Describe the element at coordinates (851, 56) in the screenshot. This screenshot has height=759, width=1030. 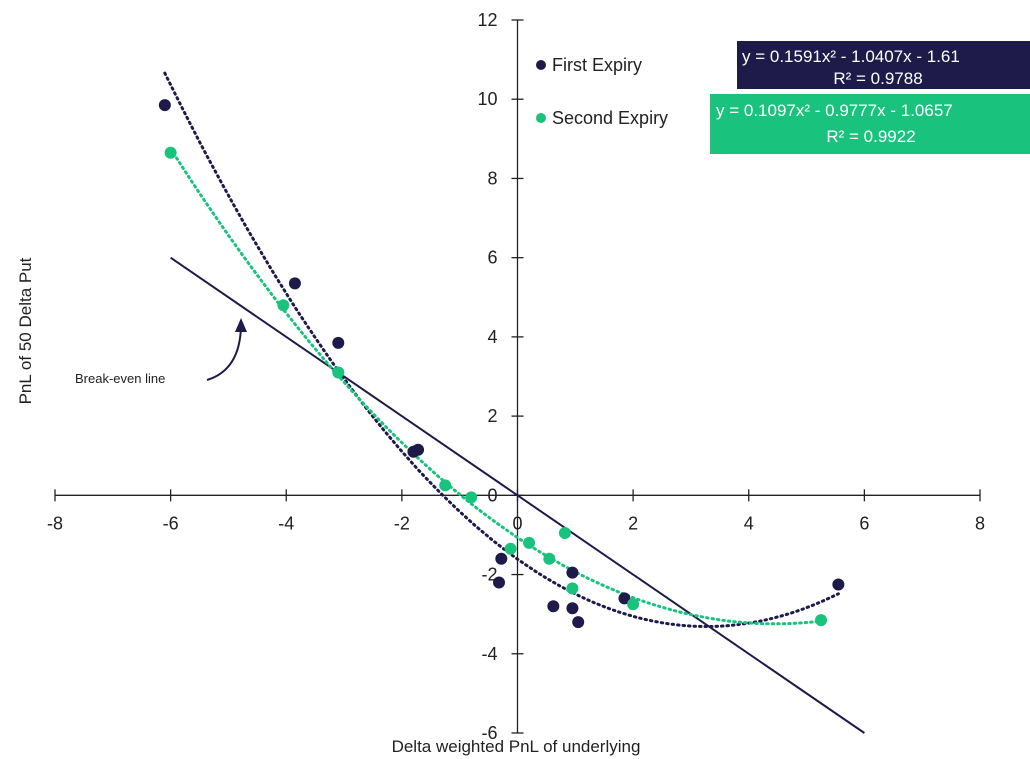
I see `equation-first-expiry: y = 0.1591x² - 1.0407x - 1.61` at that location.